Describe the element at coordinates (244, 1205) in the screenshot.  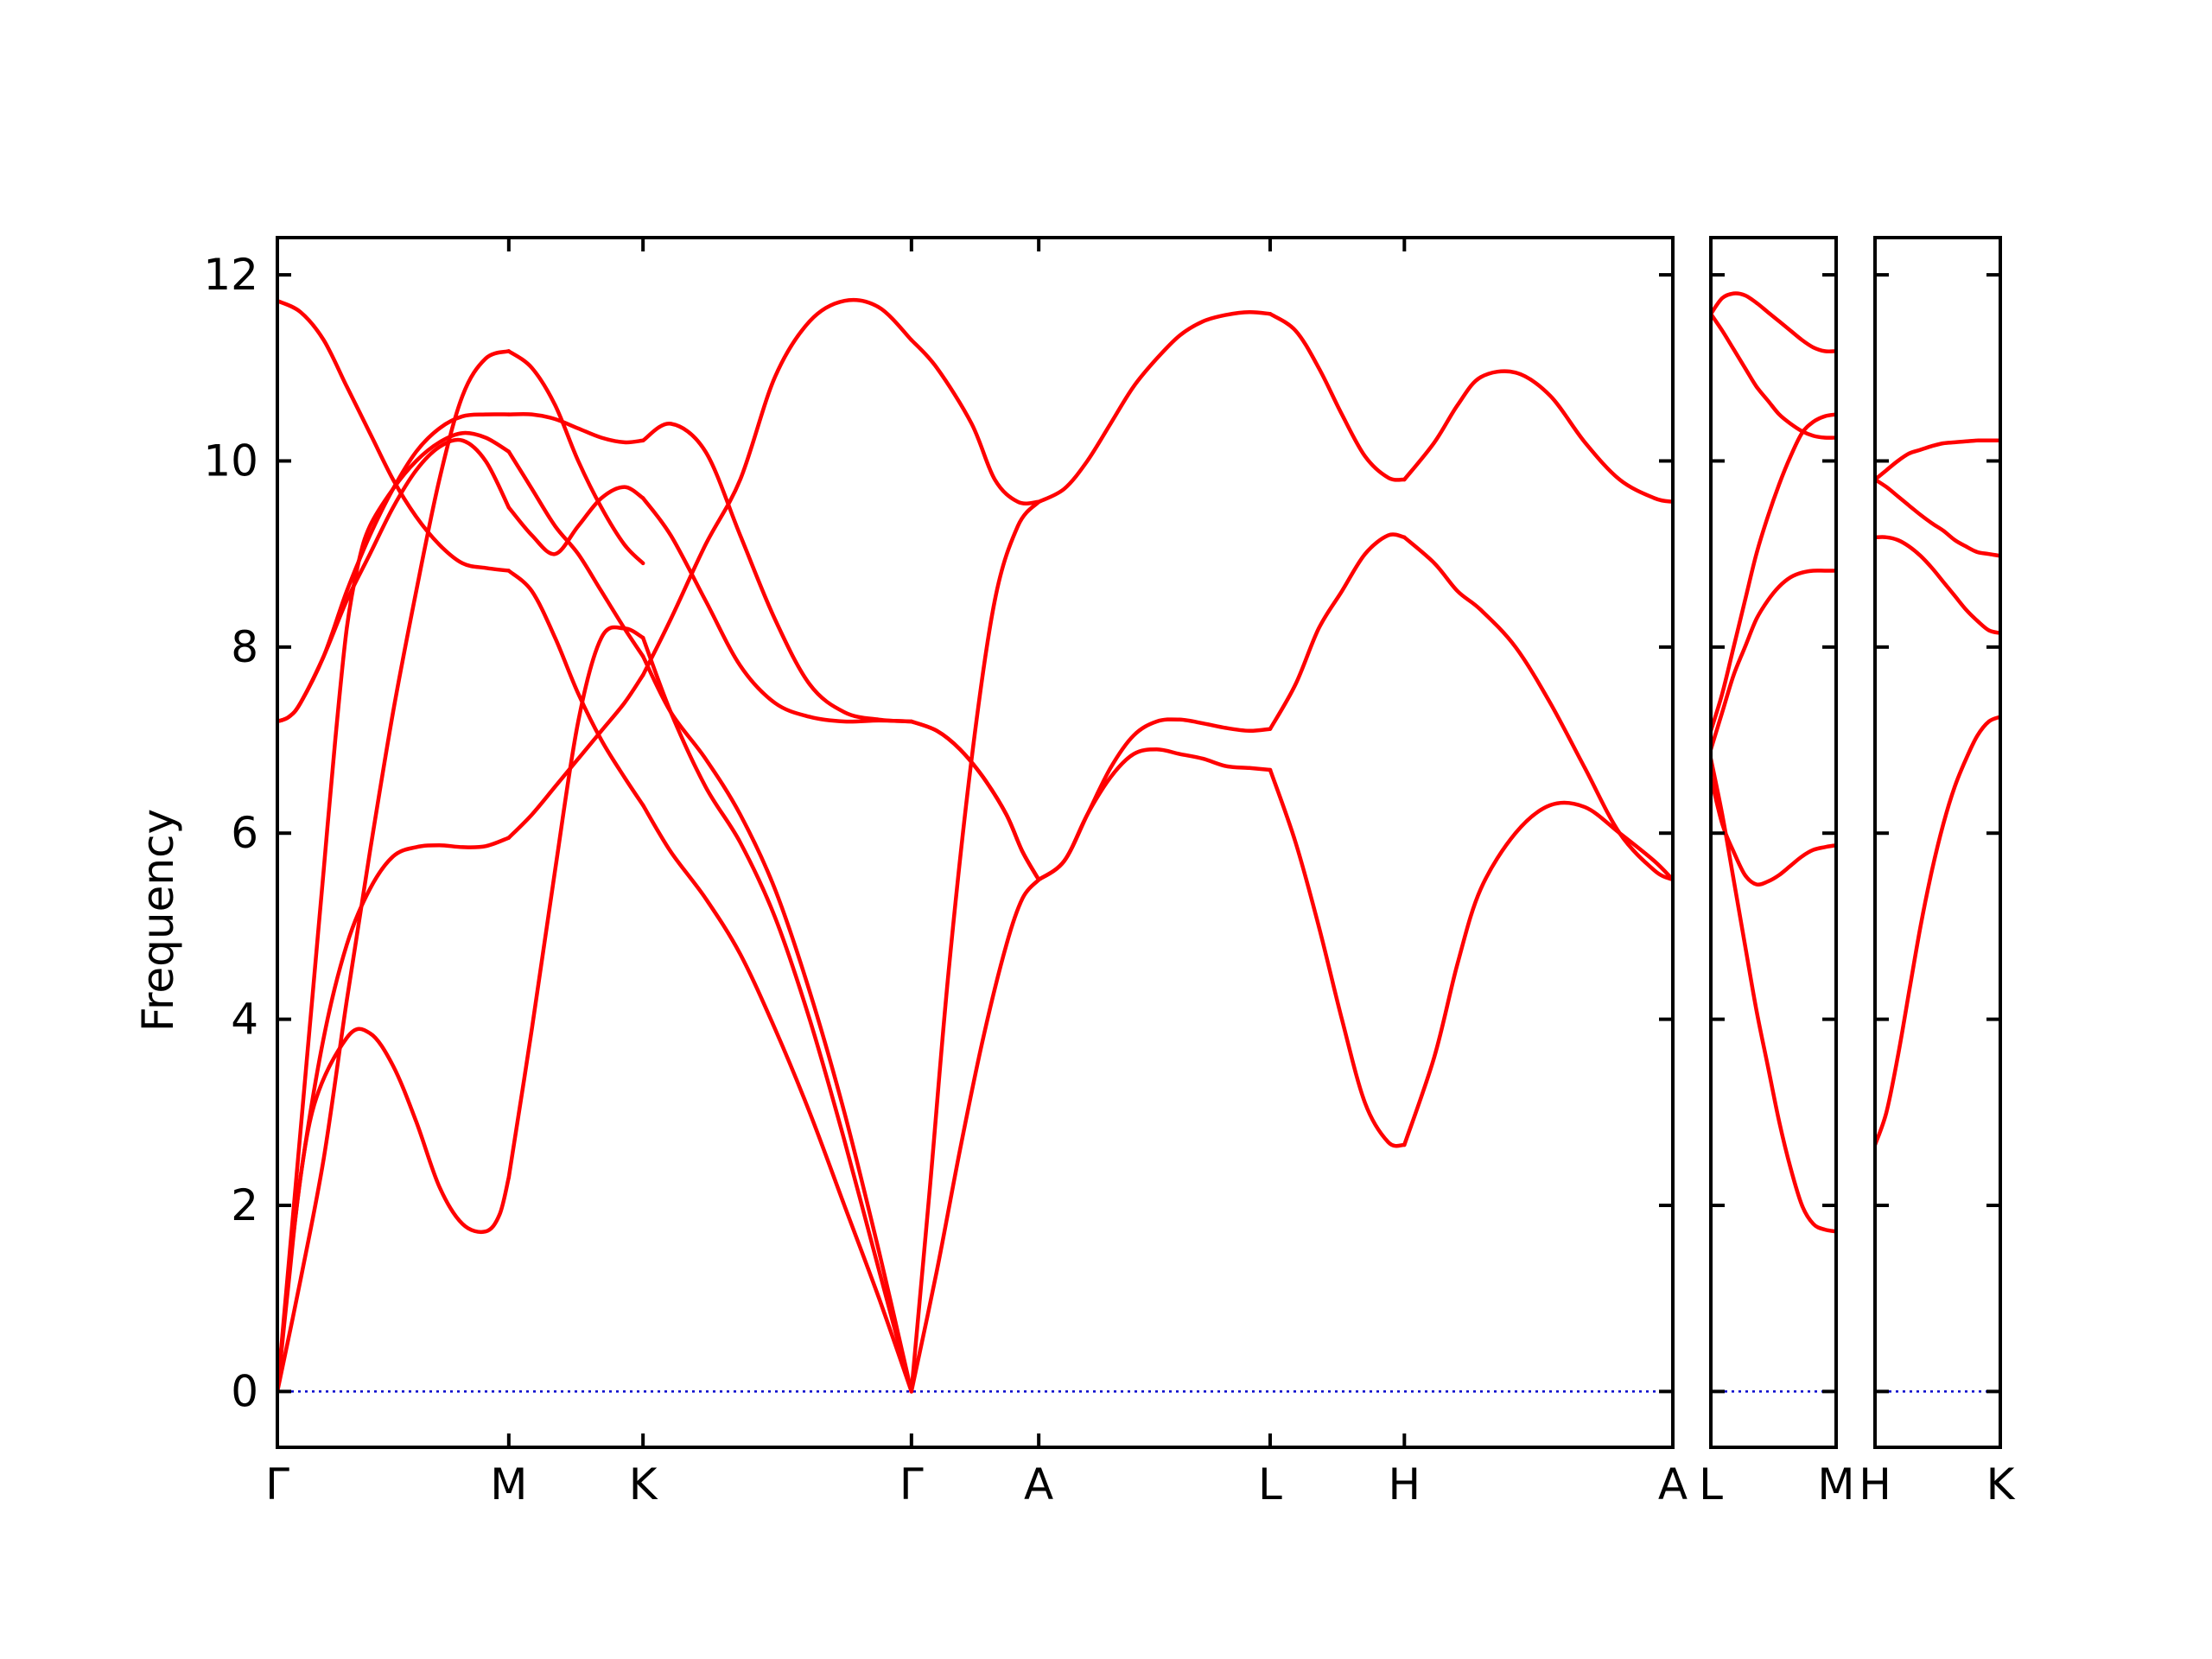
I see `y-tick-label: 2` at that location.